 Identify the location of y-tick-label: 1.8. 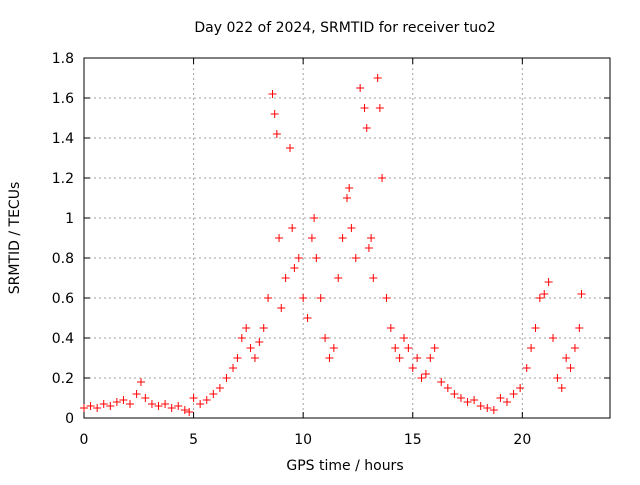
(63, 59).